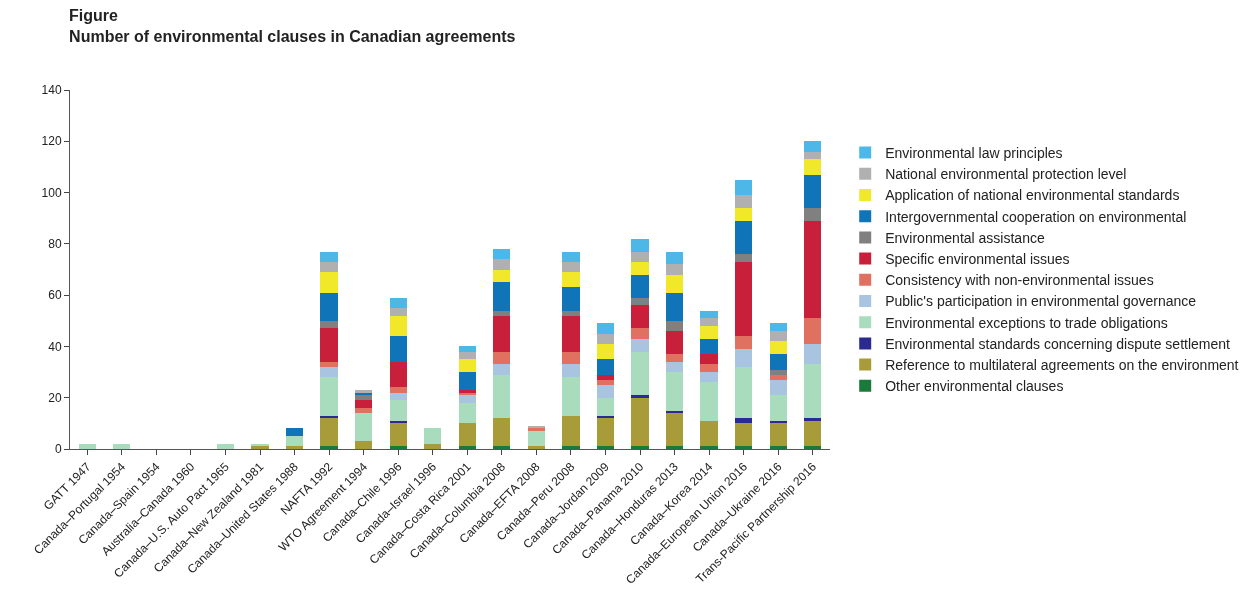  I want to click on legend-label: Intergovernmental cooperation on environmental, so click(1036, 216).